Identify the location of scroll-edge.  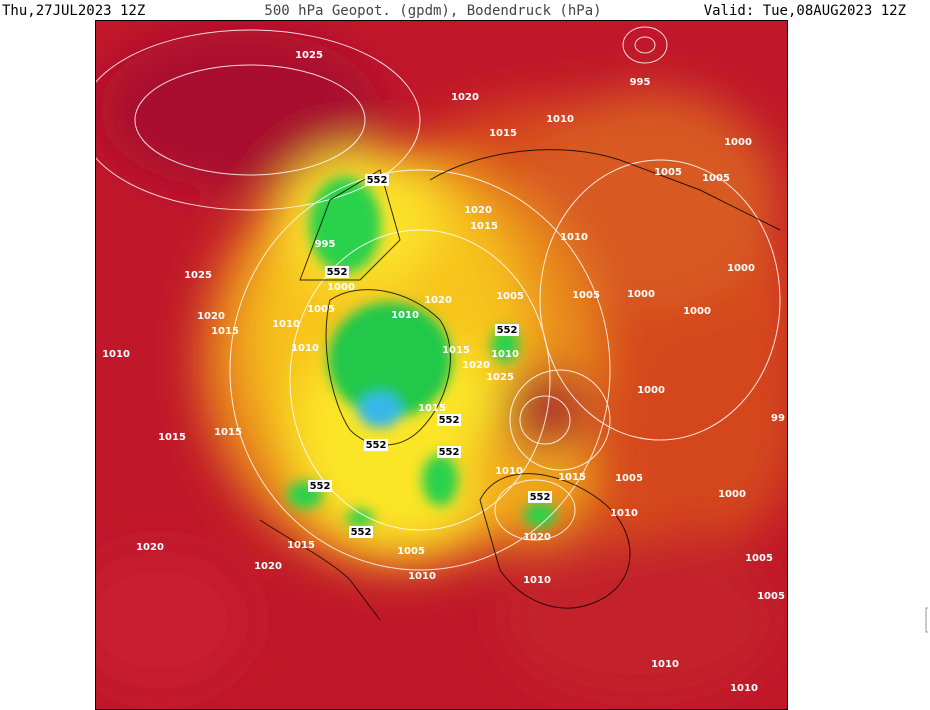
(926, 620).